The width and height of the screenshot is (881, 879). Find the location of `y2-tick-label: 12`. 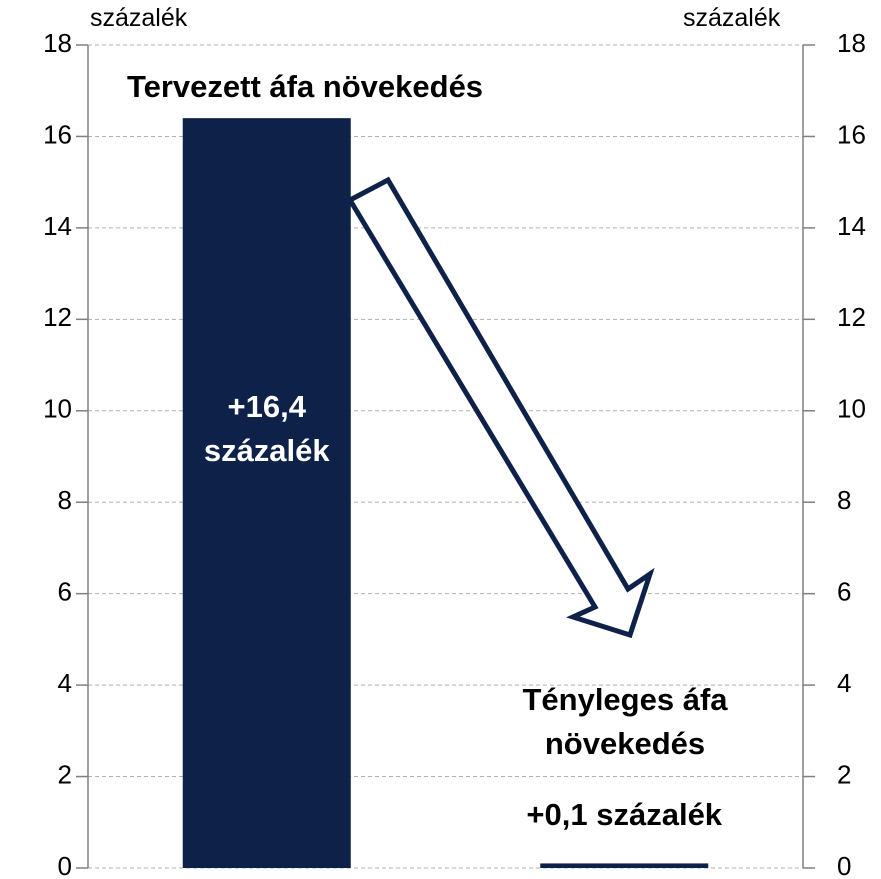

y2-tick-label: 12 is located at coordinates (851, 317).